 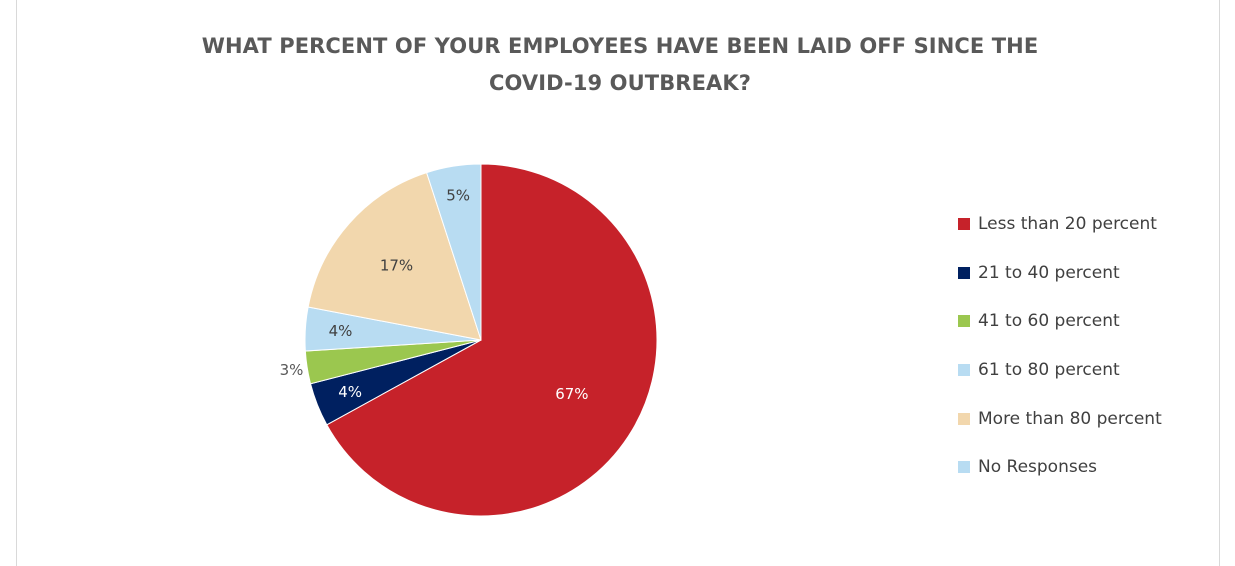 I want to click on legend-label: More than 80 percent, so click(x=1070, y=418).